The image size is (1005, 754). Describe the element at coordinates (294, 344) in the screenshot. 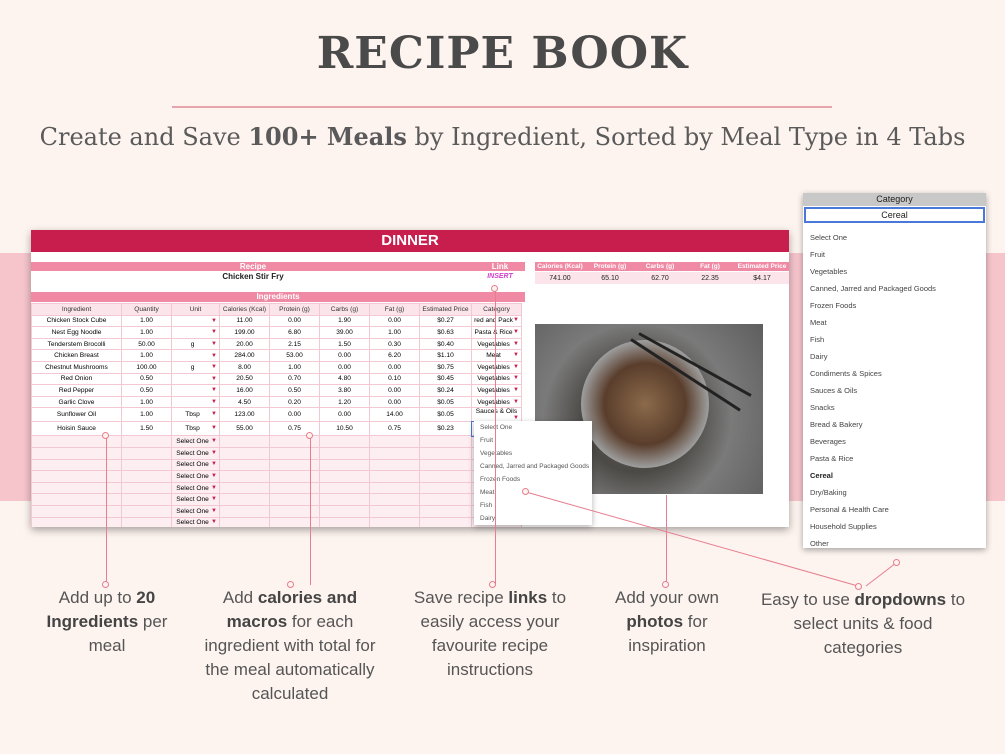

I see `table-cell: 2.15` at that location.